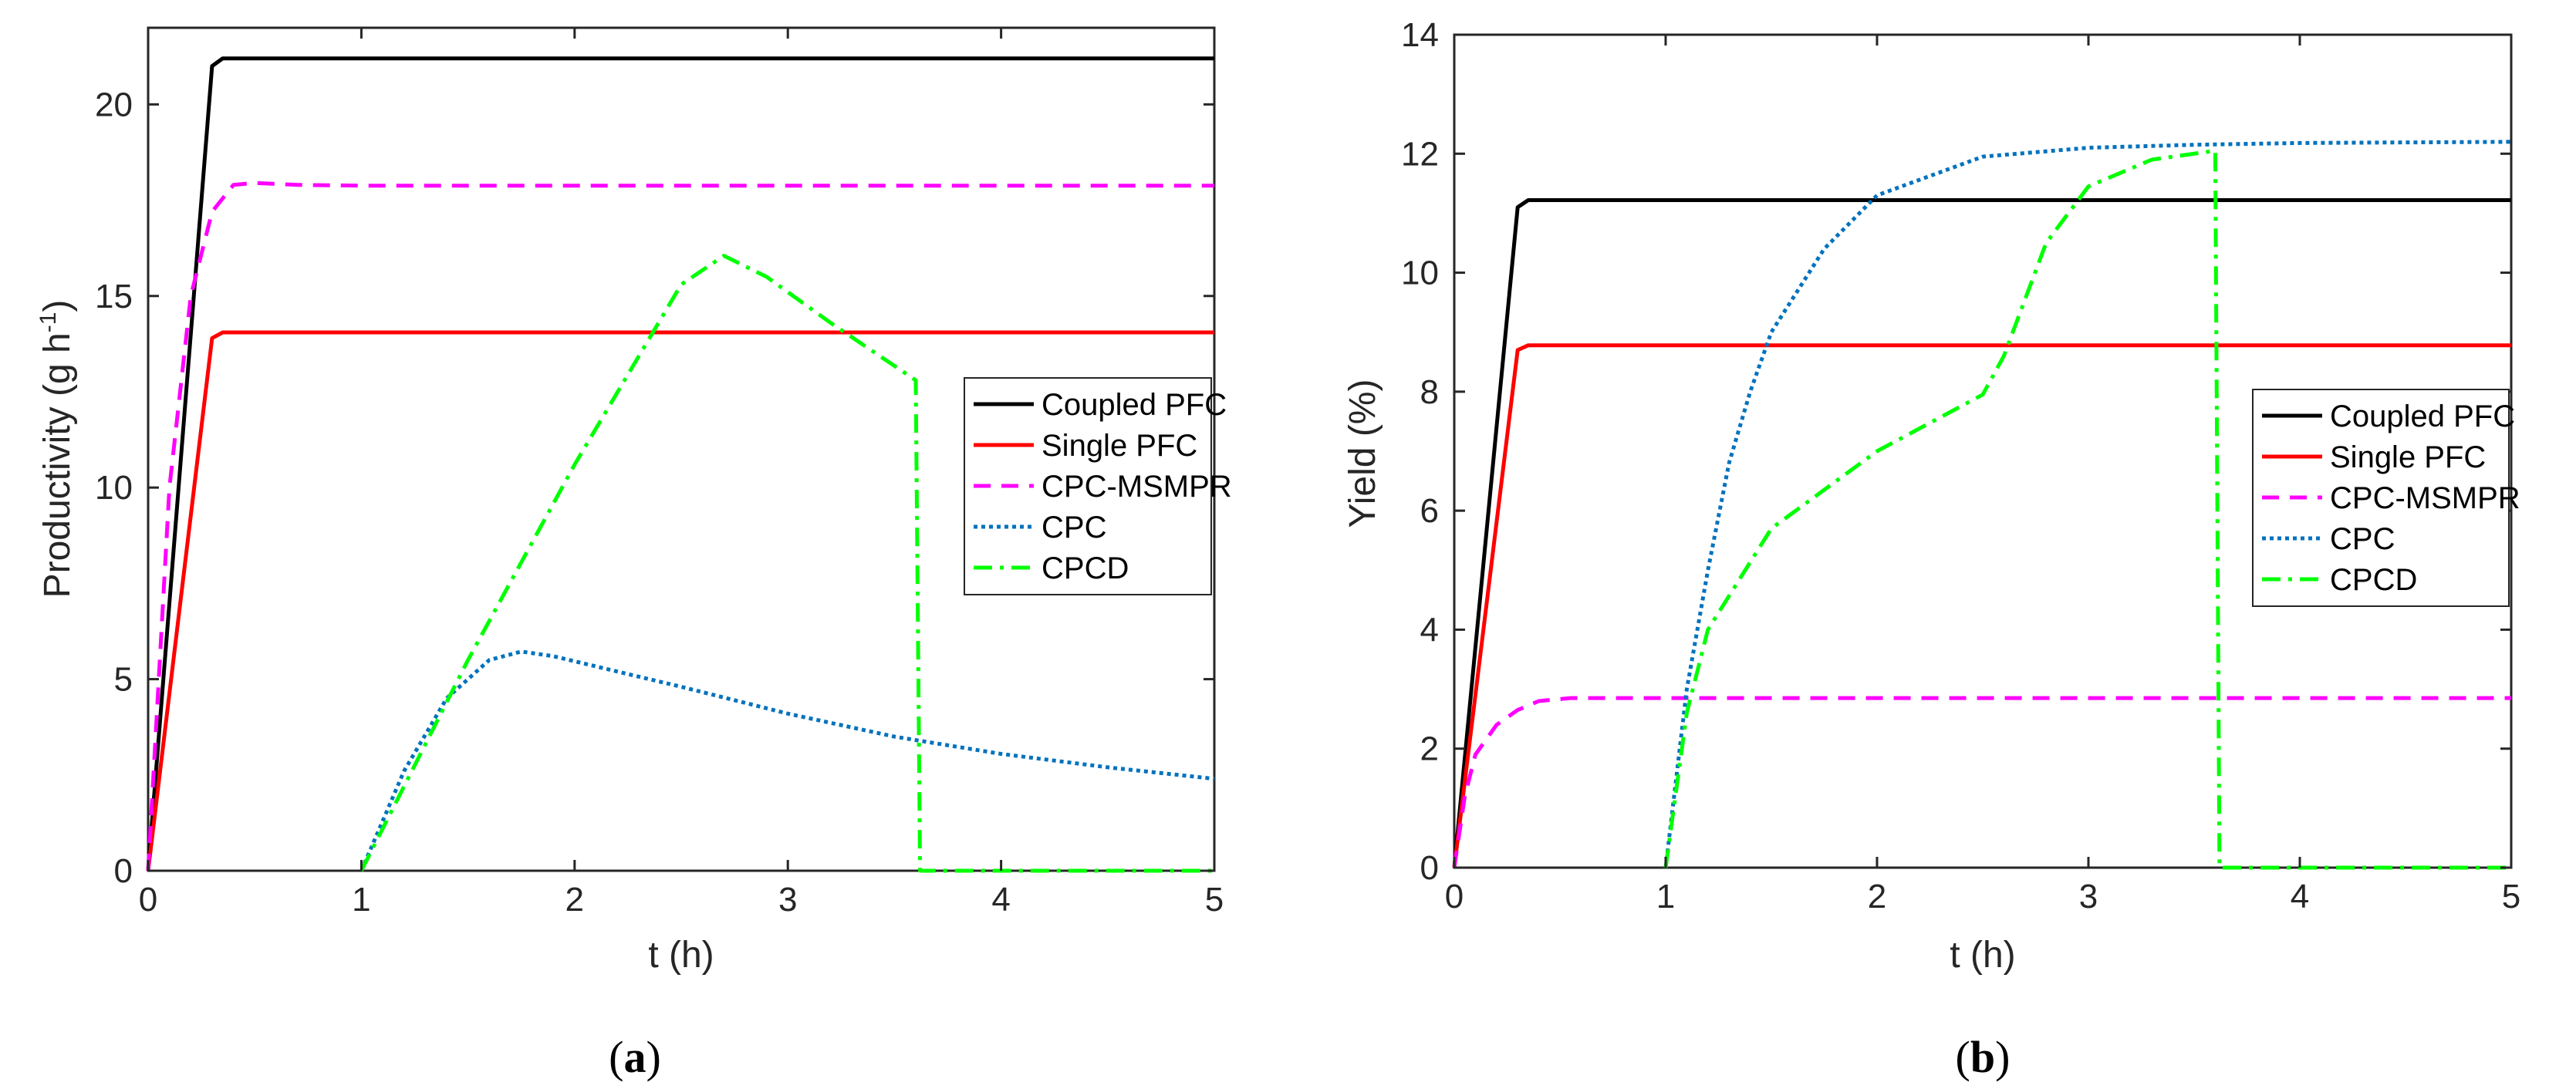  What do you see at coordinates (1429, 630) in the screenshot?
I see `y-tick-label: 4` at bounding box center [1429, 630].